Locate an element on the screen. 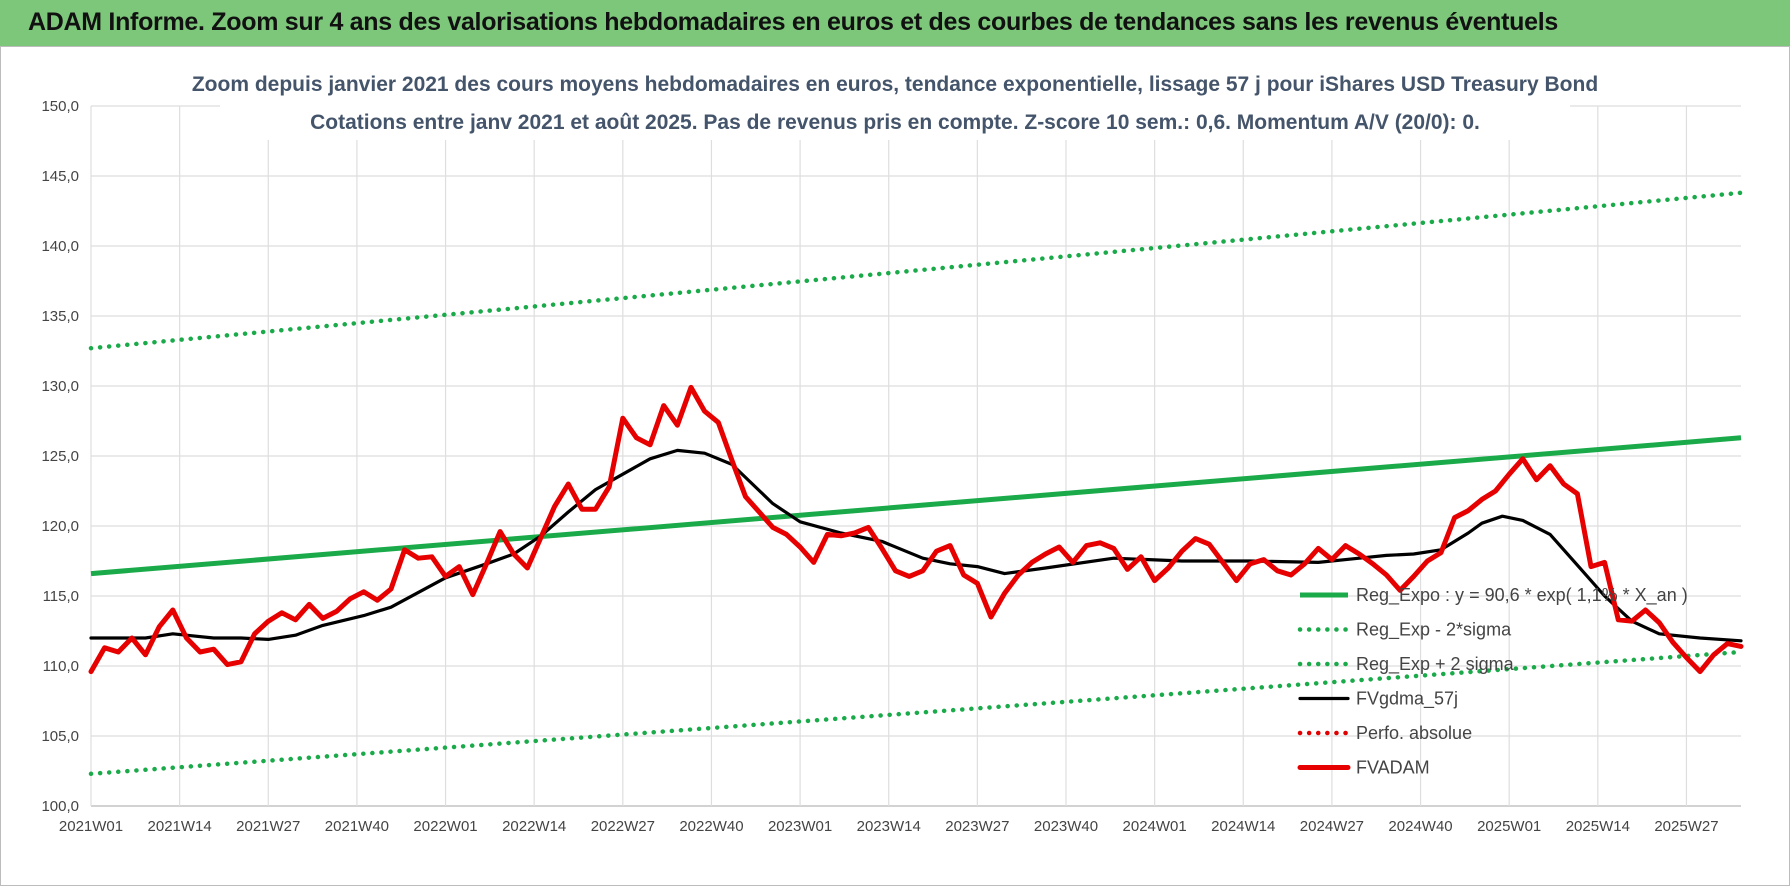  x-tick-label: 2021W40 is located at coordinates (357, 826).